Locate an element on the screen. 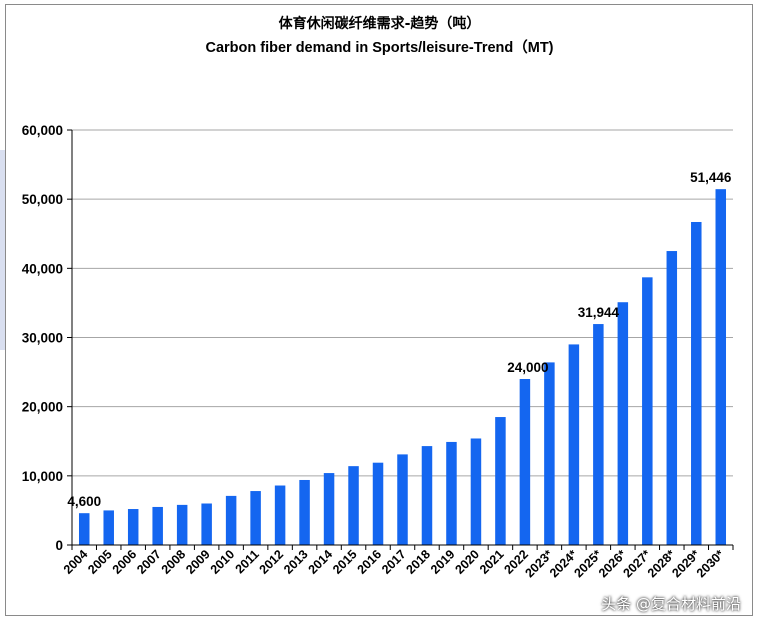 This screenshot has width=759, height=624. data-label: 24,000 is located at coordinates (527, 367).